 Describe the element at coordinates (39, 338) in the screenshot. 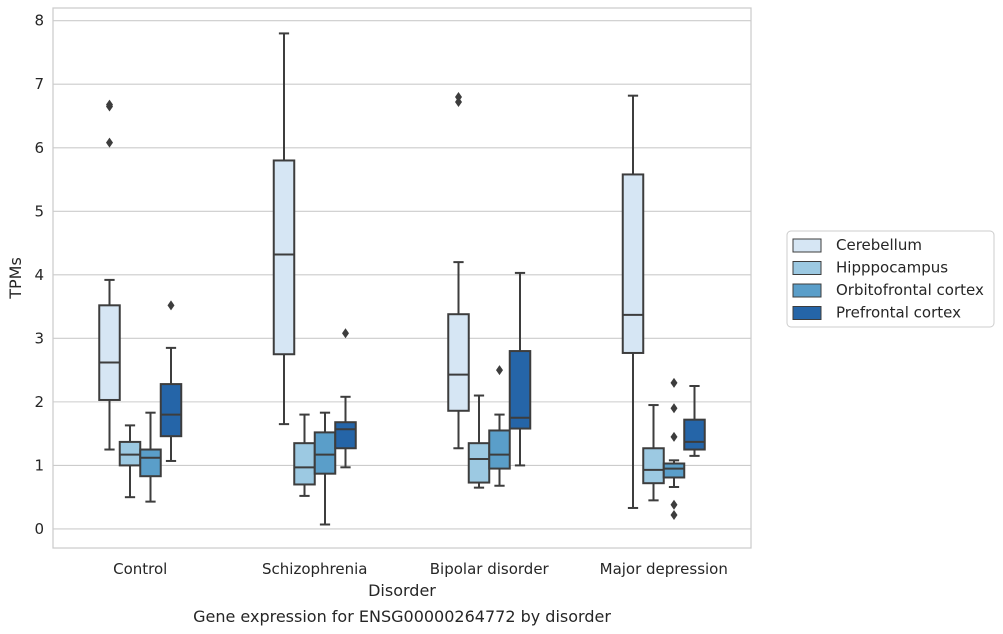

I see `y-tick-label: 3` at that location.